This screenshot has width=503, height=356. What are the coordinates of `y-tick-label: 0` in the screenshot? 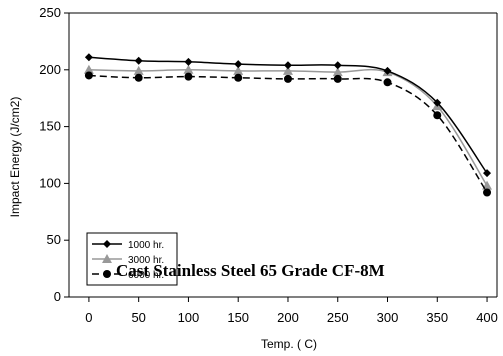 It's located at (57, 296).